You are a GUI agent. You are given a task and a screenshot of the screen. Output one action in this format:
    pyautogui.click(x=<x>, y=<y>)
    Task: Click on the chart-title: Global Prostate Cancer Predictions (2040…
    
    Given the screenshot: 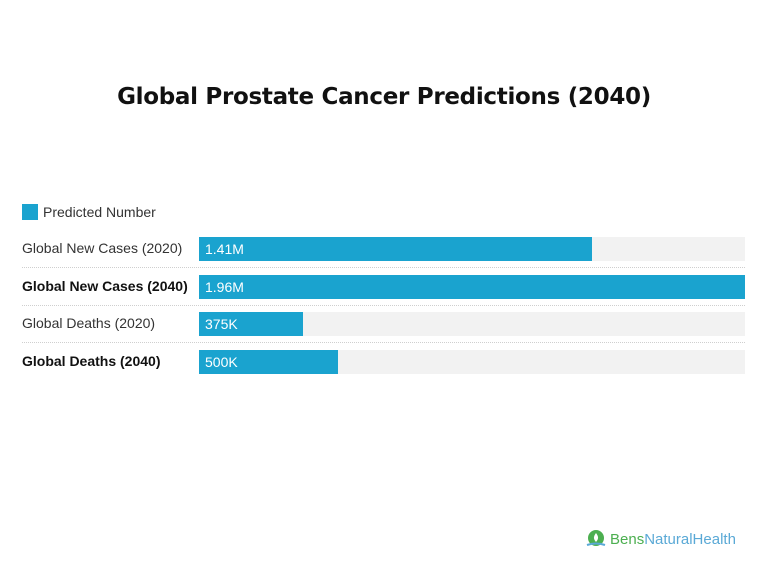 What is the action you would take?
    pyautogui.click(x=384, y=97)
    